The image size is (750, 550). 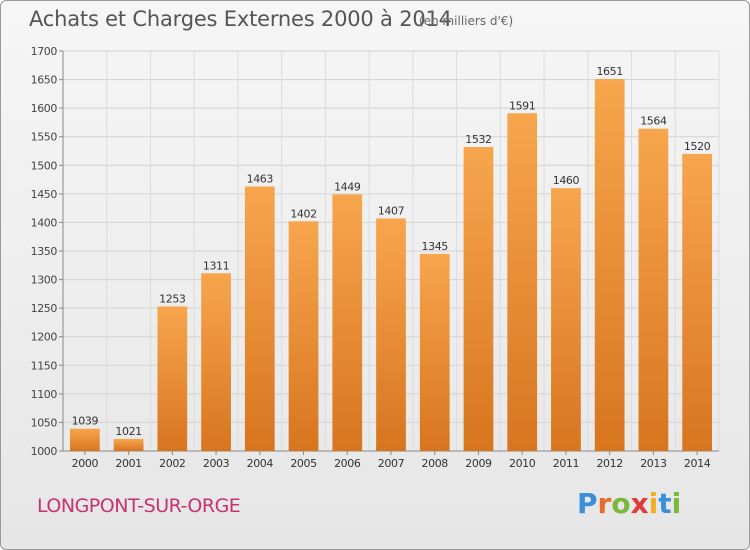 What do you see at coordinates (44, 165) in the screenshot?
I see `y-tick-label: 1500` at bounding box center [44, 165].